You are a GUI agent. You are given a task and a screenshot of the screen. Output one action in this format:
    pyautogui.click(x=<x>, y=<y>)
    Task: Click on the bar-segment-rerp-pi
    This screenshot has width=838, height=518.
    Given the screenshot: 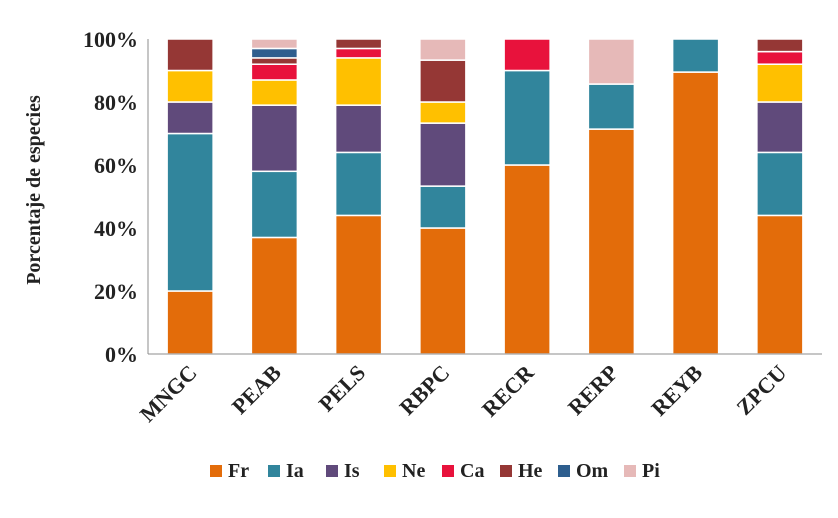 What is the action you would take?
    pyautogui.click(x=611, y=61)
    